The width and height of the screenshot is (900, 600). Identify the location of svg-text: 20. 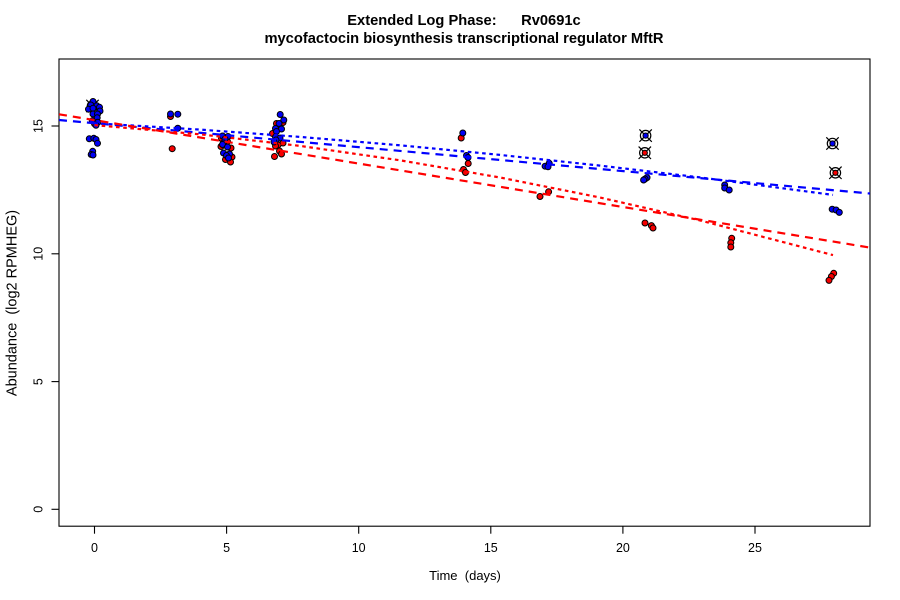
(623, 548).